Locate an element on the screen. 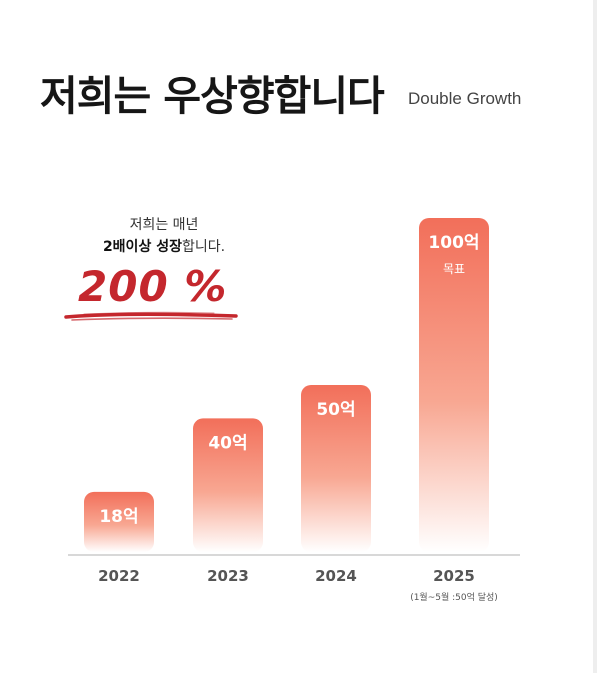 Image resolution: width=597 pixels, height=673 pixels. bar-sublabel-2025: 목표 is located at coordinates (454, 269).